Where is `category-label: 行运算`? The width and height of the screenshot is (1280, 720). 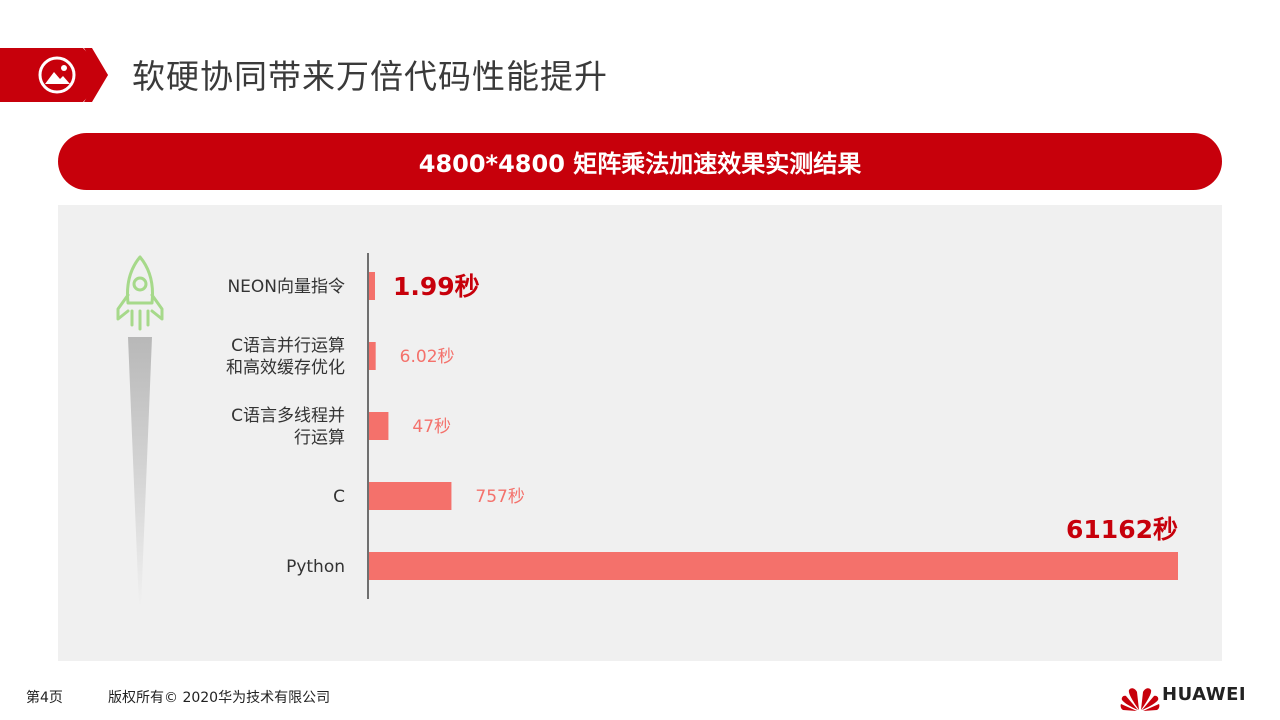 category-label: 行运算 is located at coordinates (319, 438).